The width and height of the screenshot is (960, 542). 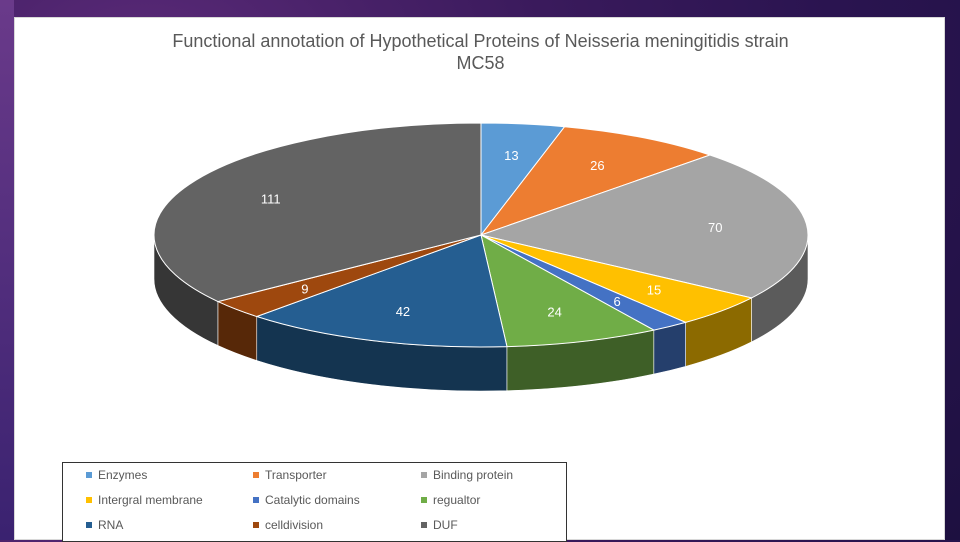 I want to click on legend-item-enzymes: Enzymes, so click(x=116, y=475).